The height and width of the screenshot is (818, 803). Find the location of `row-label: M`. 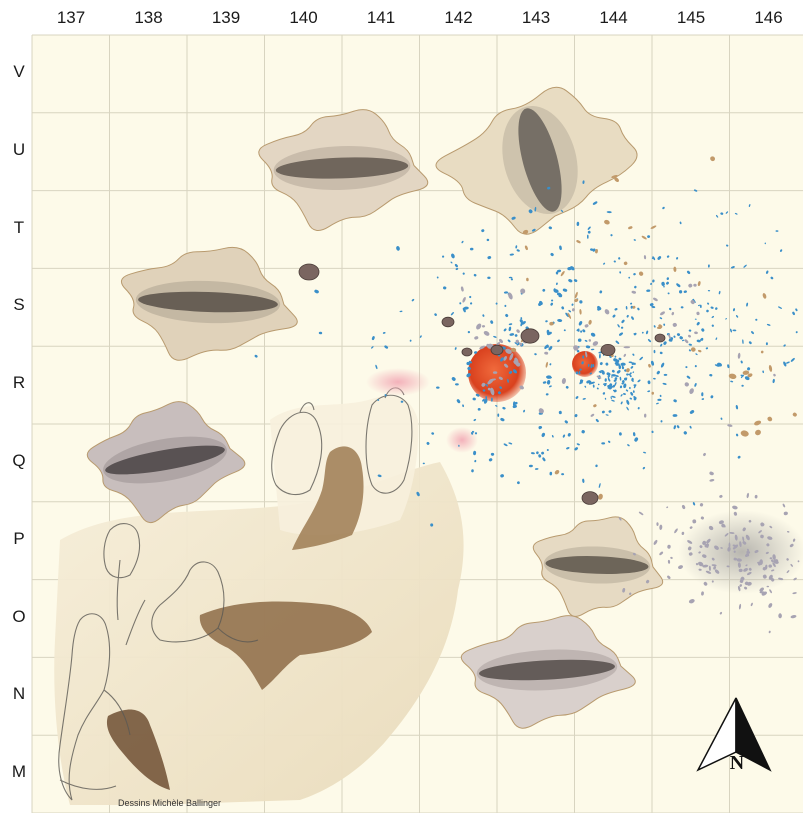

row-label: M is located at coordinates (19, 772).